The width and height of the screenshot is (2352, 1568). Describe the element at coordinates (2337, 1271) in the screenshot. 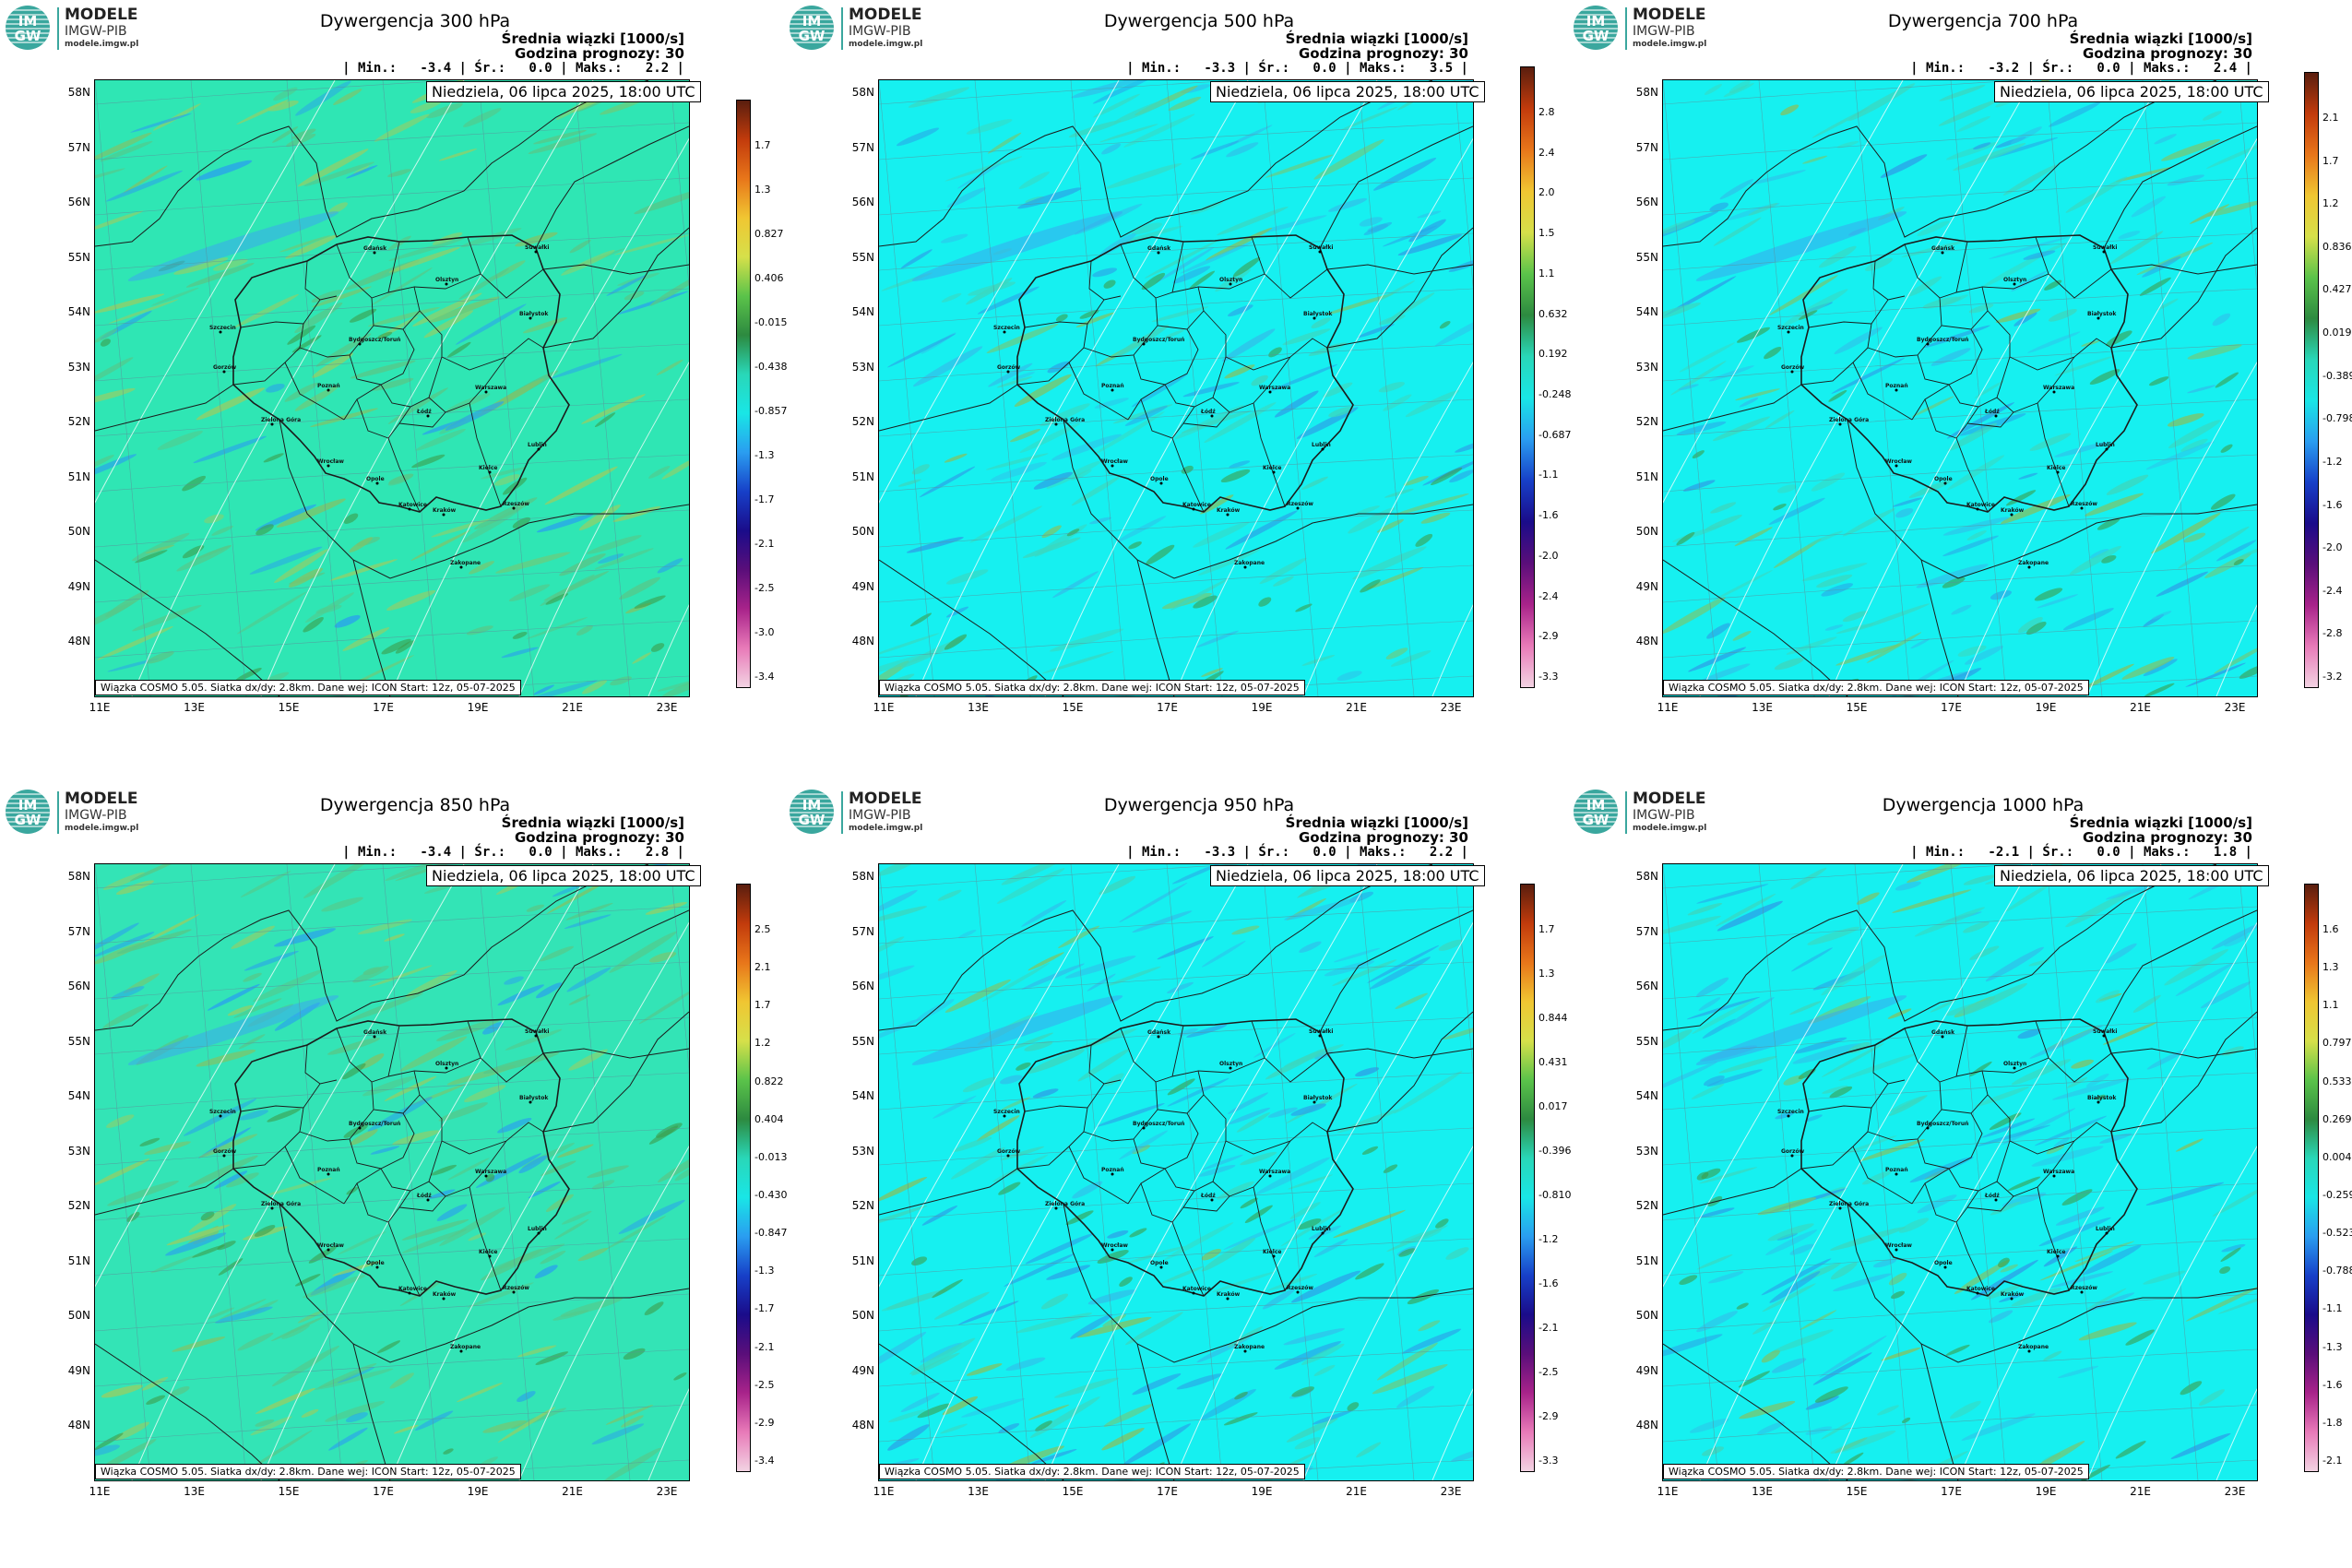

I see `colorbar-label: -0.788` at that location.